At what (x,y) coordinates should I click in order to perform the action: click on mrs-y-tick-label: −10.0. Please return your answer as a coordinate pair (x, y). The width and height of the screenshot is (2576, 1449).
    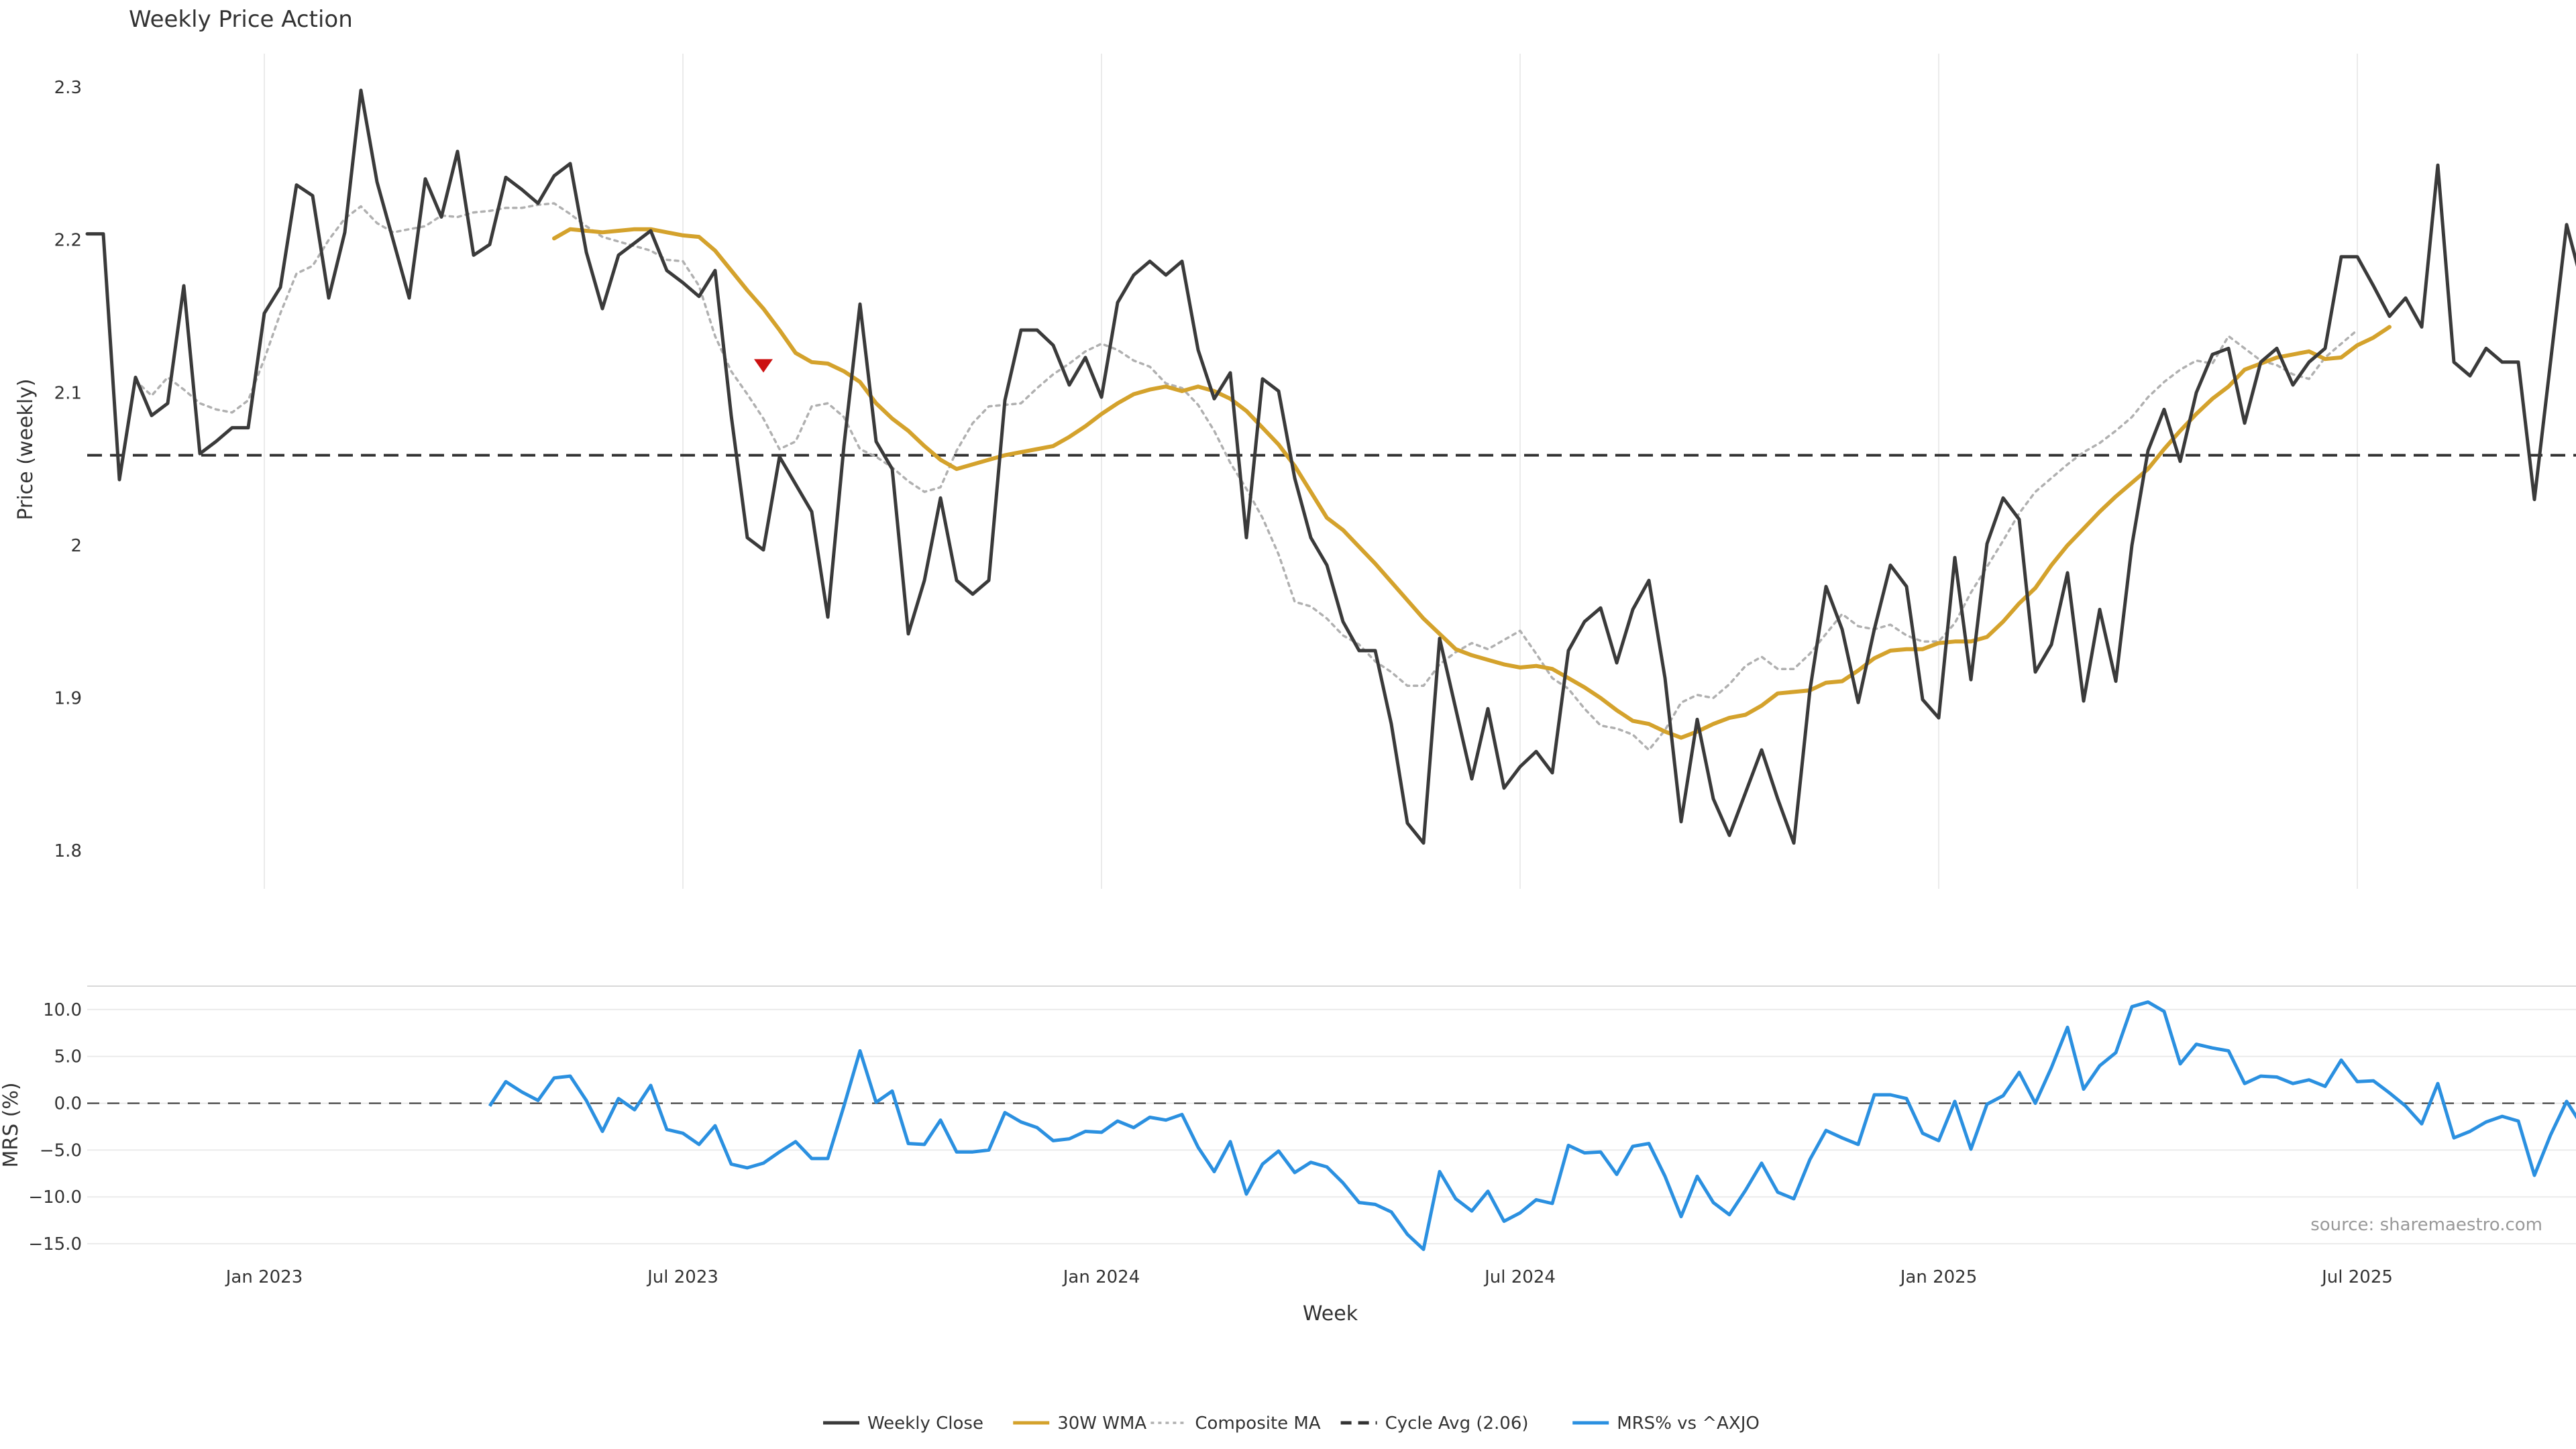
    Looking at the image, I should click on (55, 1197).